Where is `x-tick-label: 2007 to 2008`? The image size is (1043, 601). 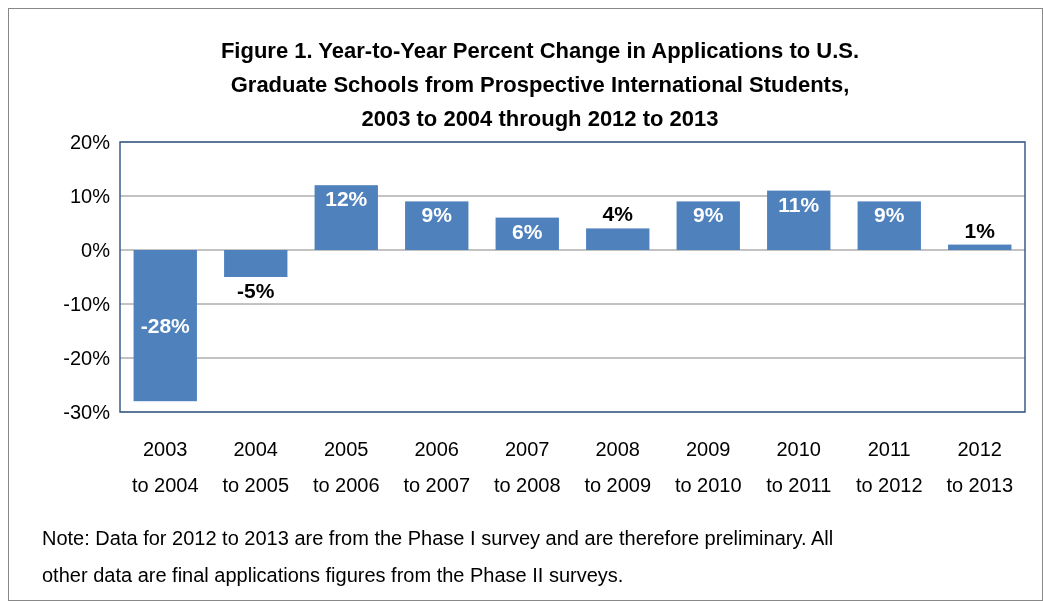 x-tick-label: 2007 to 2008 is located at coordinates (527, 467).